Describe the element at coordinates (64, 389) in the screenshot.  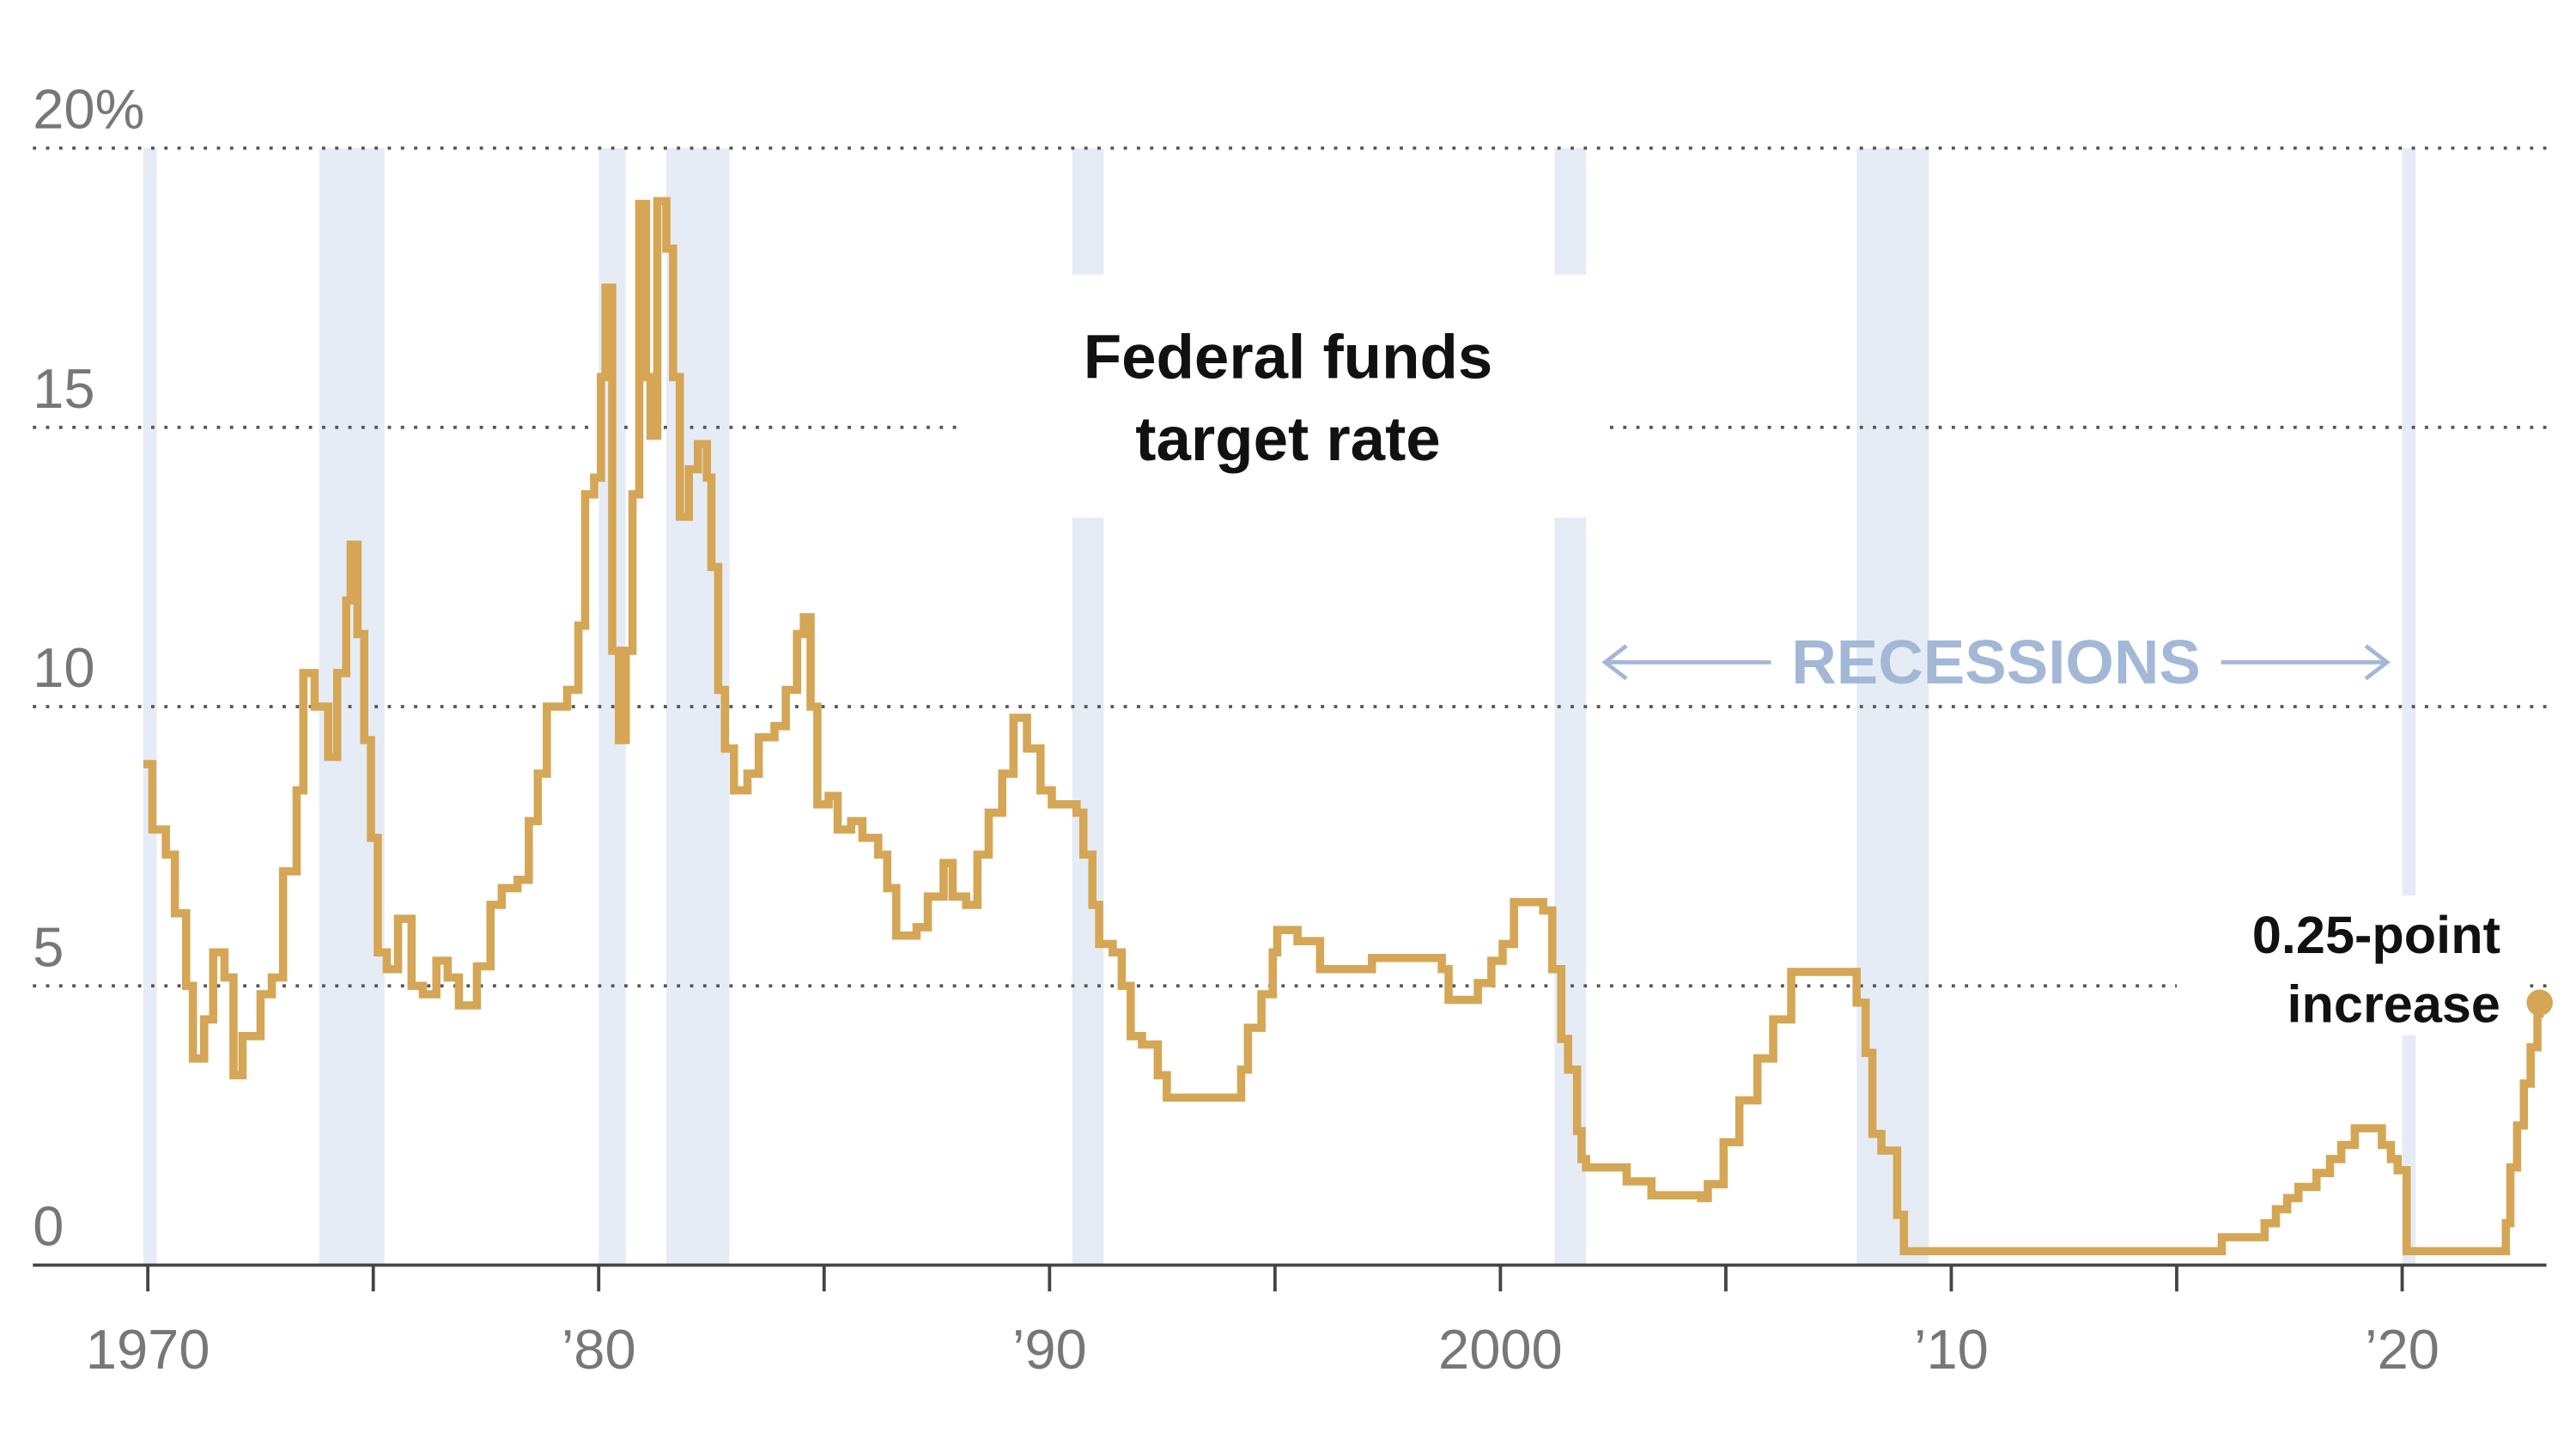
I see `y-tick-label: 15` at that location.